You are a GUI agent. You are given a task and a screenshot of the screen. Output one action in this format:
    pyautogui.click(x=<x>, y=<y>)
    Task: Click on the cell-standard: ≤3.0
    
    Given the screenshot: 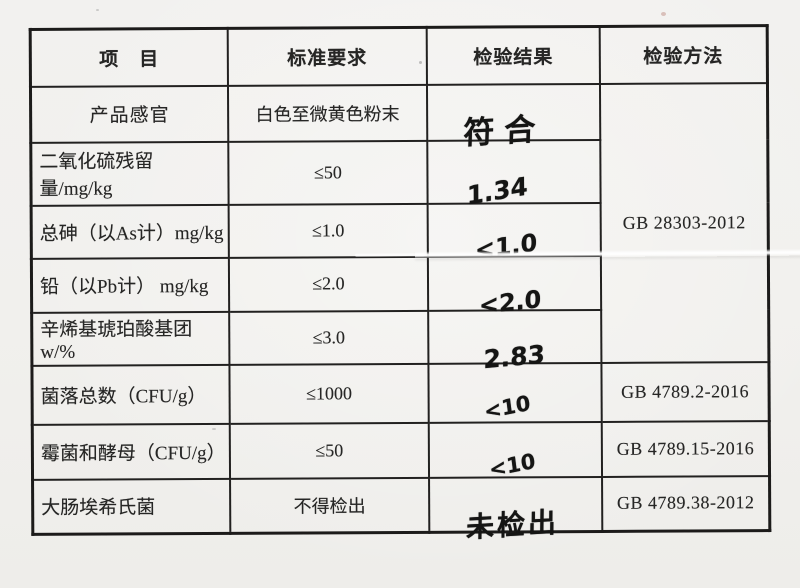 What is the action you would take?
    pyautogui.click(x=329, y=337)
    